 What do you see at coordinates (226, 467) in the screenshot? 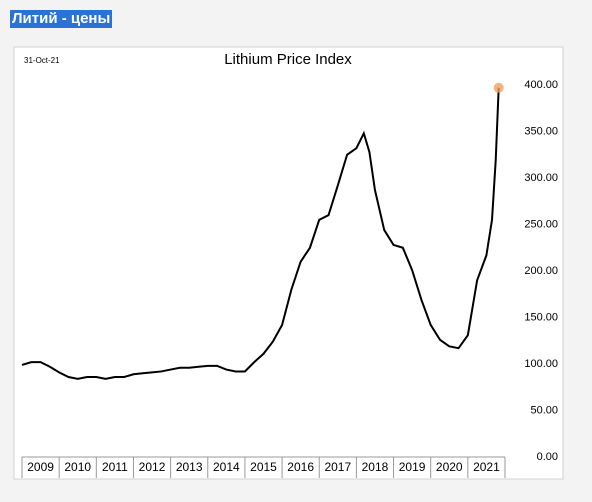
I see `x-tick-label: 2014` at bounding box center [226, 467].